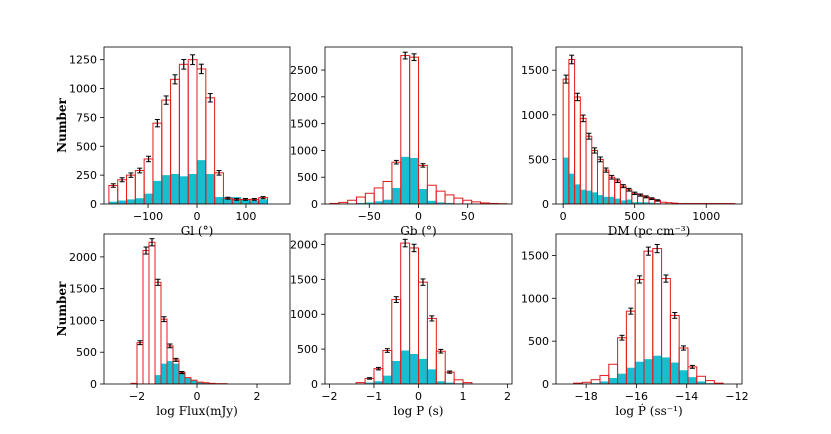  What do you see at coordinates (257, 396) in the screenshot?
I see `x-tick-label: 2` at bounding box center [257, 396].